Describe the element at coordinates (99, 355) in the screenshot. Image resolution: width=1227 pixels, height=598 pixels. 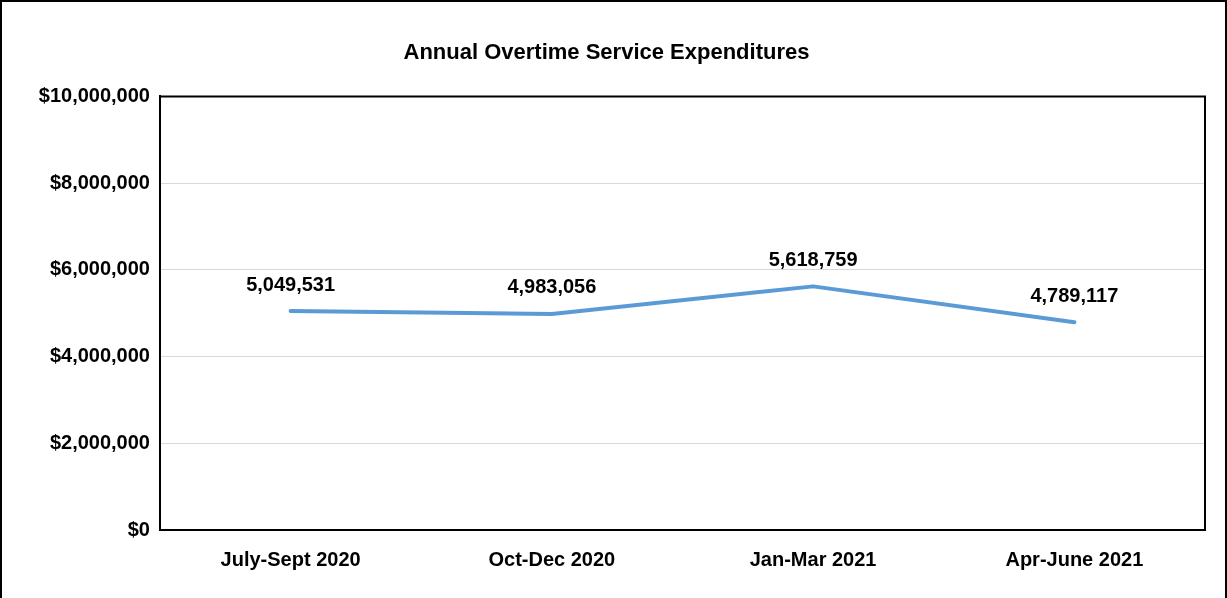
I see `y-tick-label: $4,000,000` at that location.